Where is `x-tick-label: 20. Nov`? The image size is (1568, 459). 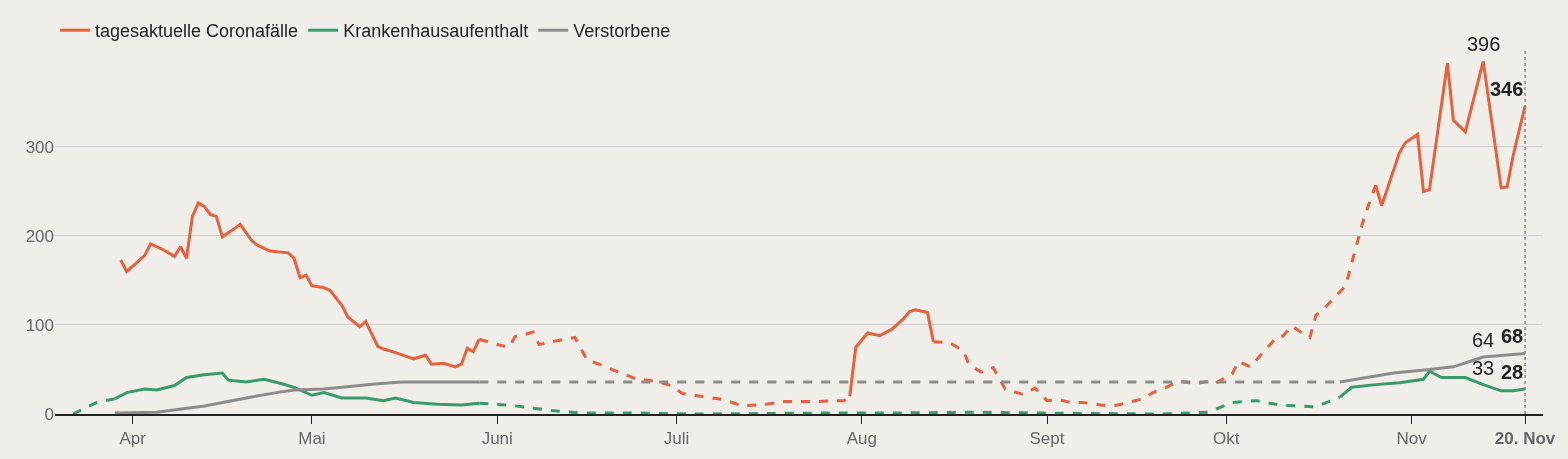 x-tick-label: 20. Nov is located at coordinates (1525, 439).